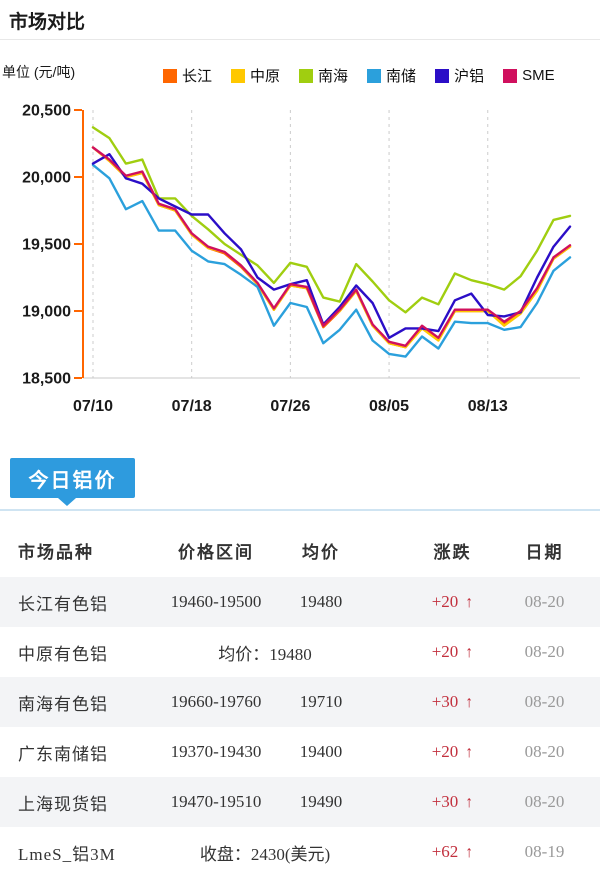 The image size is (600, 889). Describe the element at coordinates (67, 854) in the screenshot. I see `cell-market-name: LmeS_铝3M` at that location.